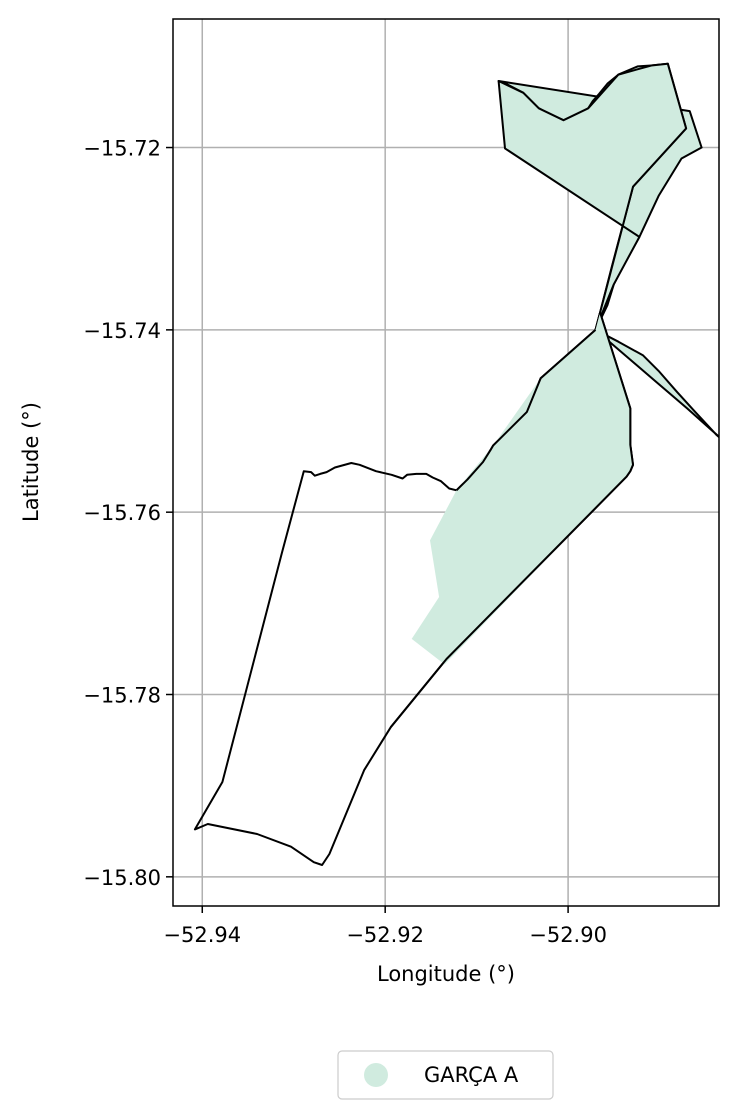 Image resolution: width=737 pixels, height=1119 pixels. I want to click on x-axis-title: Longitude (°), so click(446, 974).